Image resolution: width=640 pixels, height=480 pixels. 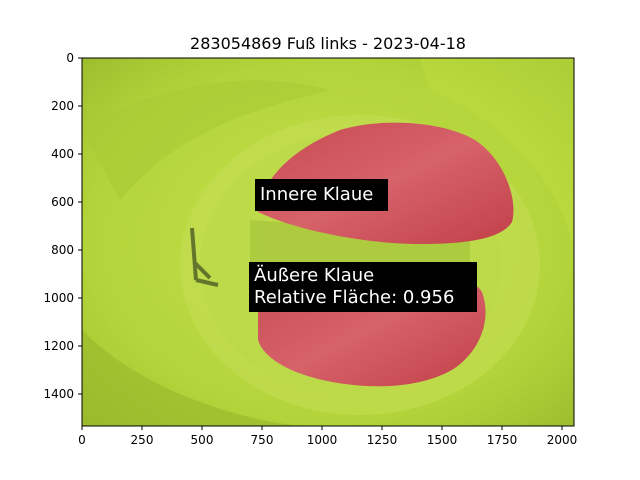 I want to click on x-tick-label: 750, so click(x=262, y=440).